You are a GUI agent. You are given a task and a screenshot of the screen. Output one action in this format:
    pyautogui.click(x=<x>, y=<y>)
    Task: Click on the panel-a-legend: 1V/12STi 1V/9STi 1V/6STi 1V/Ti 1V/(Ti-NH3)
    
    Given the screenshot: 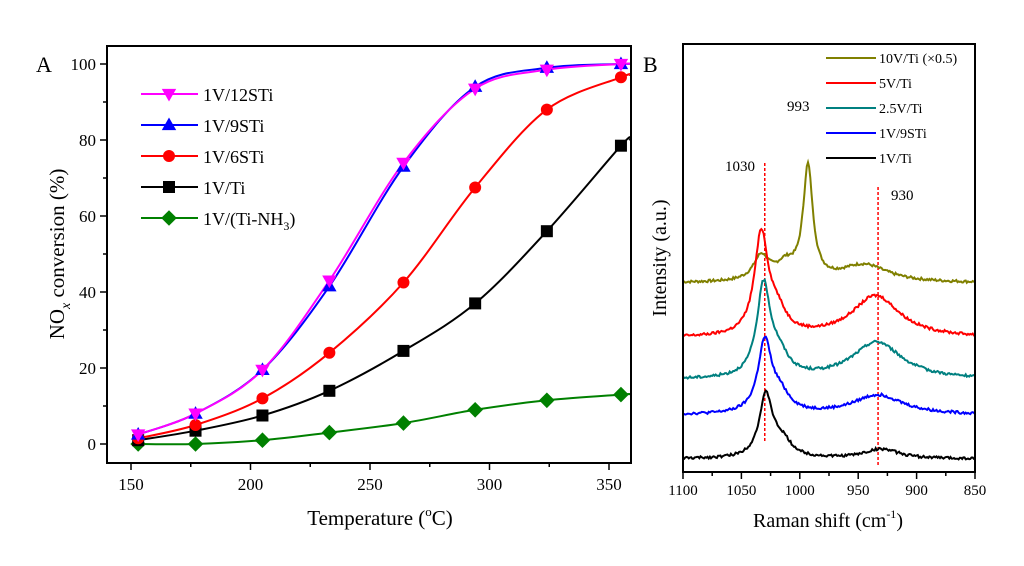 What is the action you would take?
    pyautogui.click(x=218, y=159)
    